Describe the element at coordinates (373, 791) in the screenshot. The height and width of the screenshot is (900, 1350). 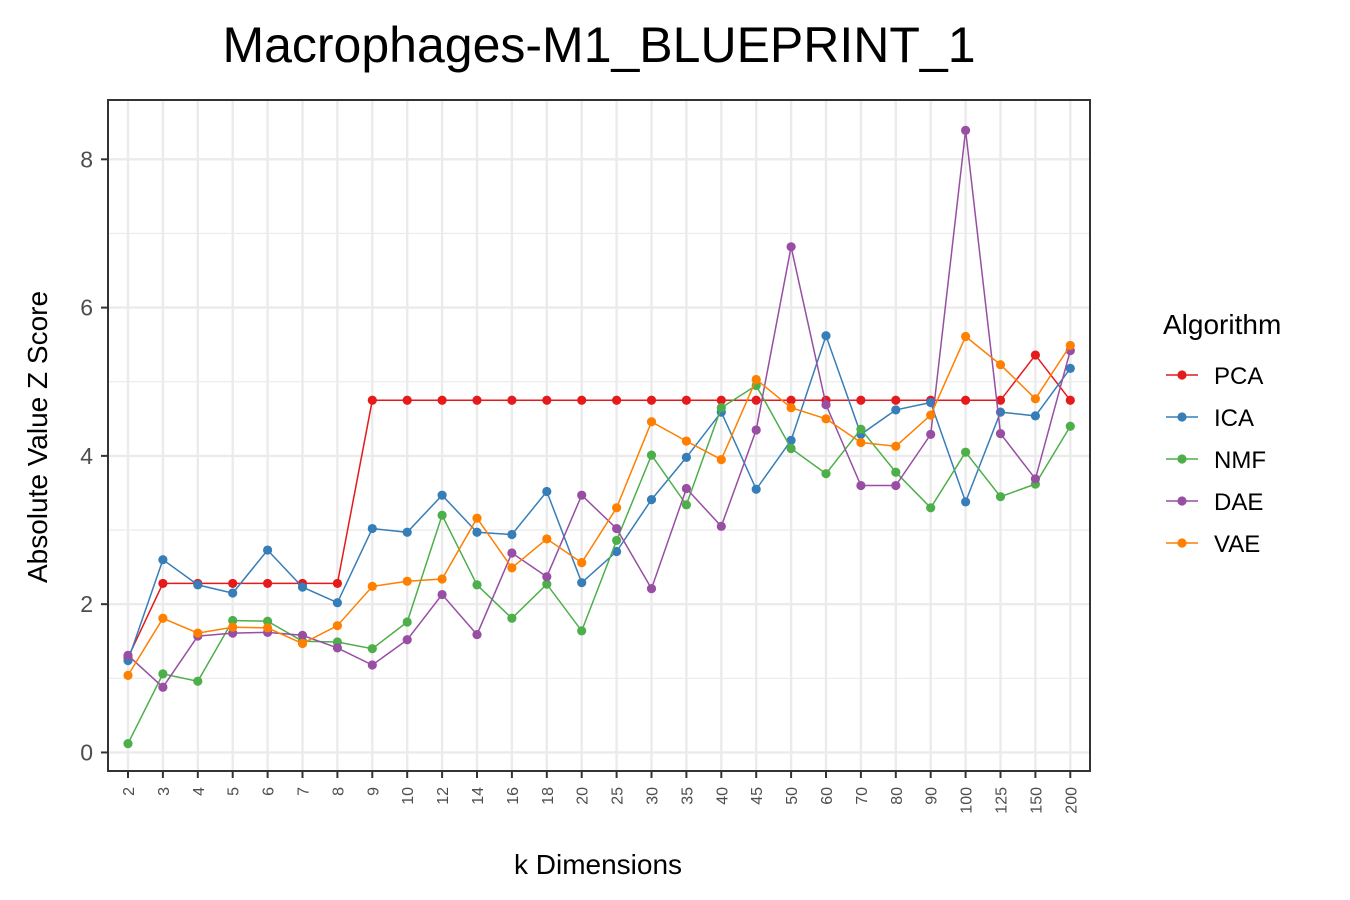
I see `x-tick-label: 9` at that location.